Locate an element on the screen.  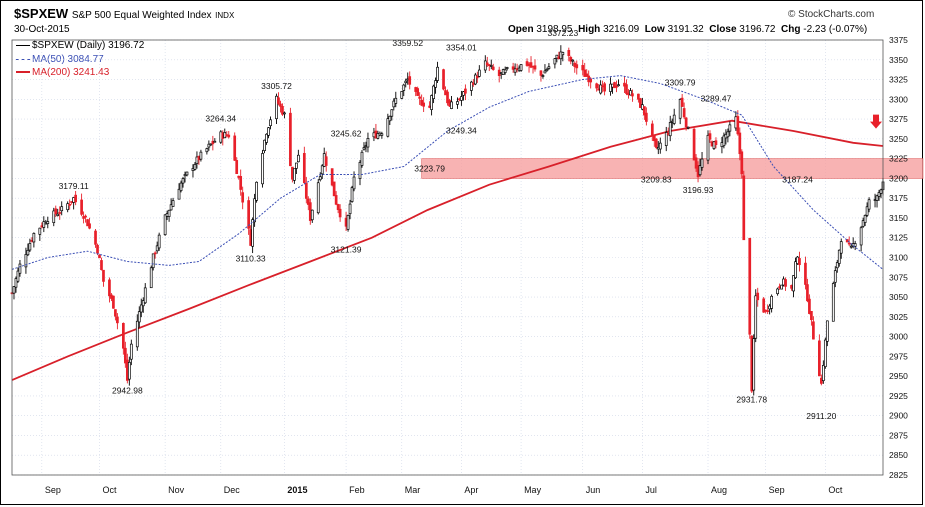
exchange: INDX is located at coordinates (225, 15).